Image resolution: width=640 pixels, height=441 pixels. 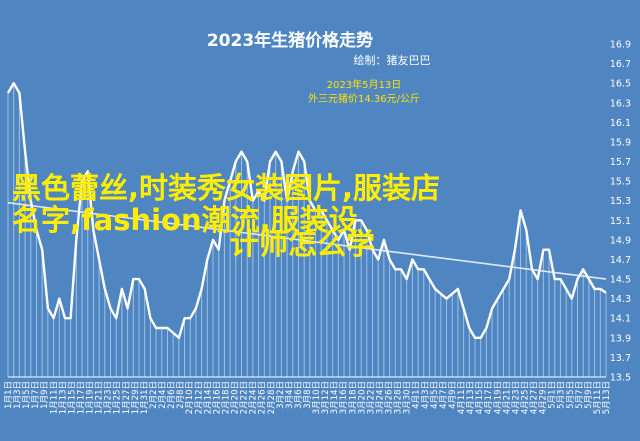 What do you see at coordinates (281, 395) in the screenshot?
I see `x-tick-label: 3月2日` at bounding box center [281, 395].